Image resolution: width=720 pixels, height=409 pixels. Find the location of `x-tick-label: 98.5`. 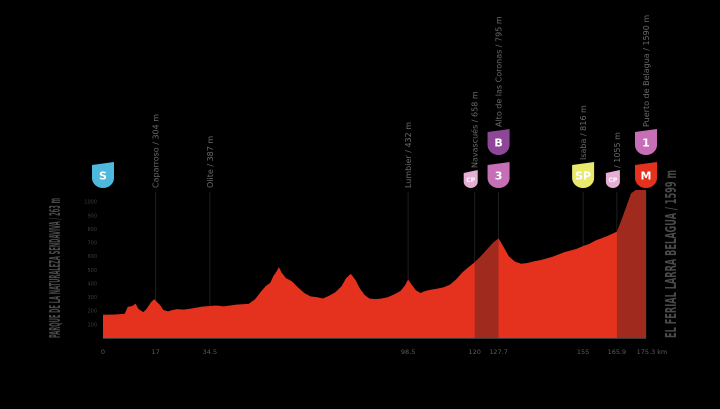

x-tick-label: 98.5 is located at coordinates (408, 352).